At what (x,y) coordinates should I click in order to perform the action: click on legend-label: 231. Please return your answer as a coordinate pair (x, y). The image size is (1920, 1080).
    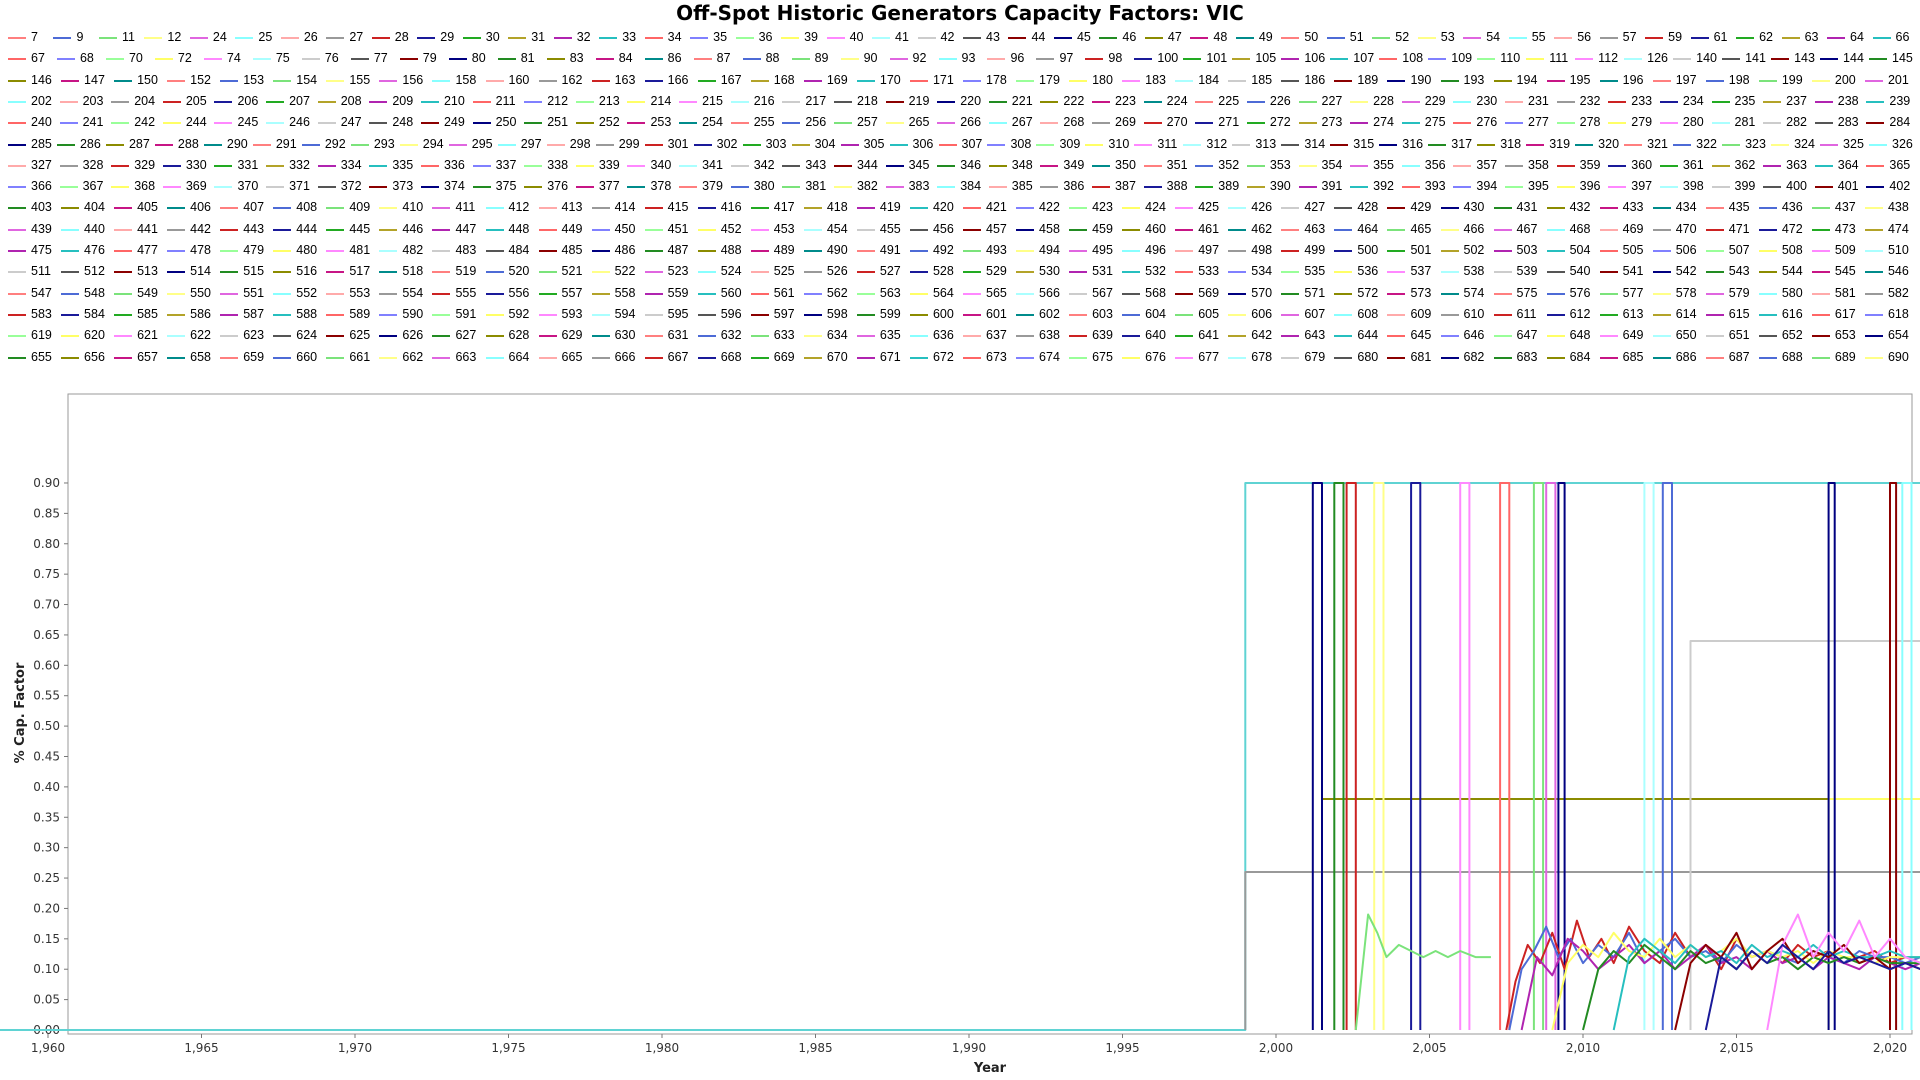
    Looking at the image, I should click on (1538, 100).